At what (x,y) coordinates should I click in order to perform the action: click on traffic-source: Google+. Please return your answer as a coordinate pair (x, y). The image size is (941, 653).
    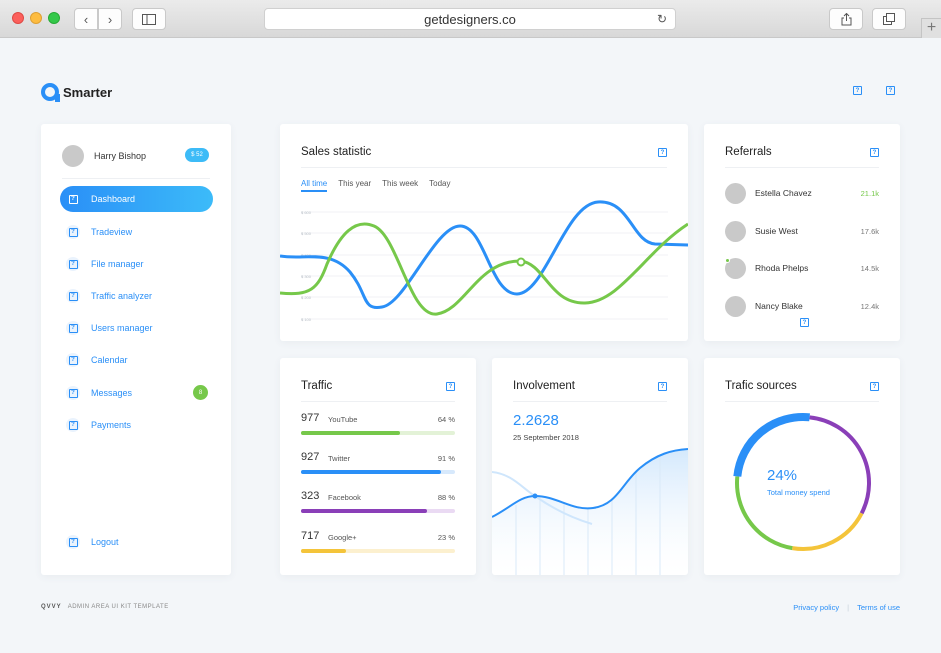
    Looking at the image, I should click on (342, 537).